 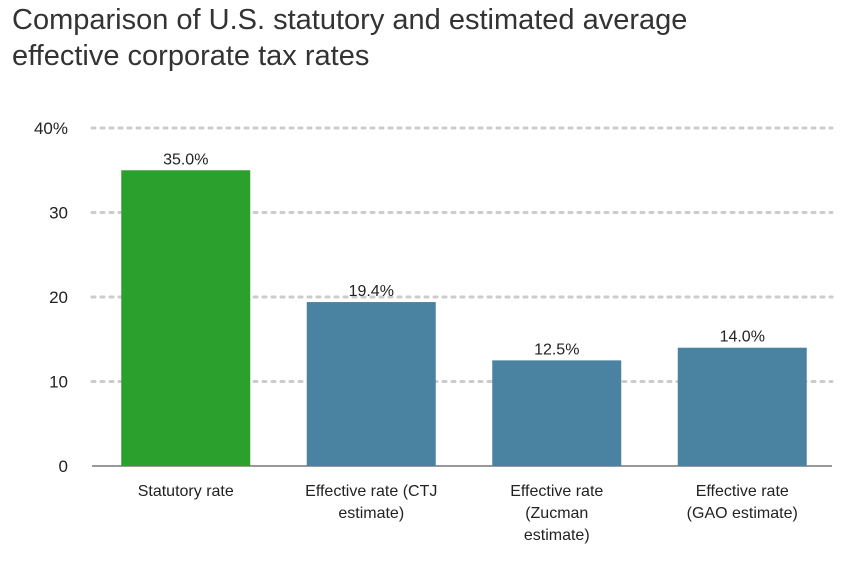 What do you see at coordinates (58, 297) in the screenshot?
I see `y-tick-label: 20` at bounding box center [58, 297].